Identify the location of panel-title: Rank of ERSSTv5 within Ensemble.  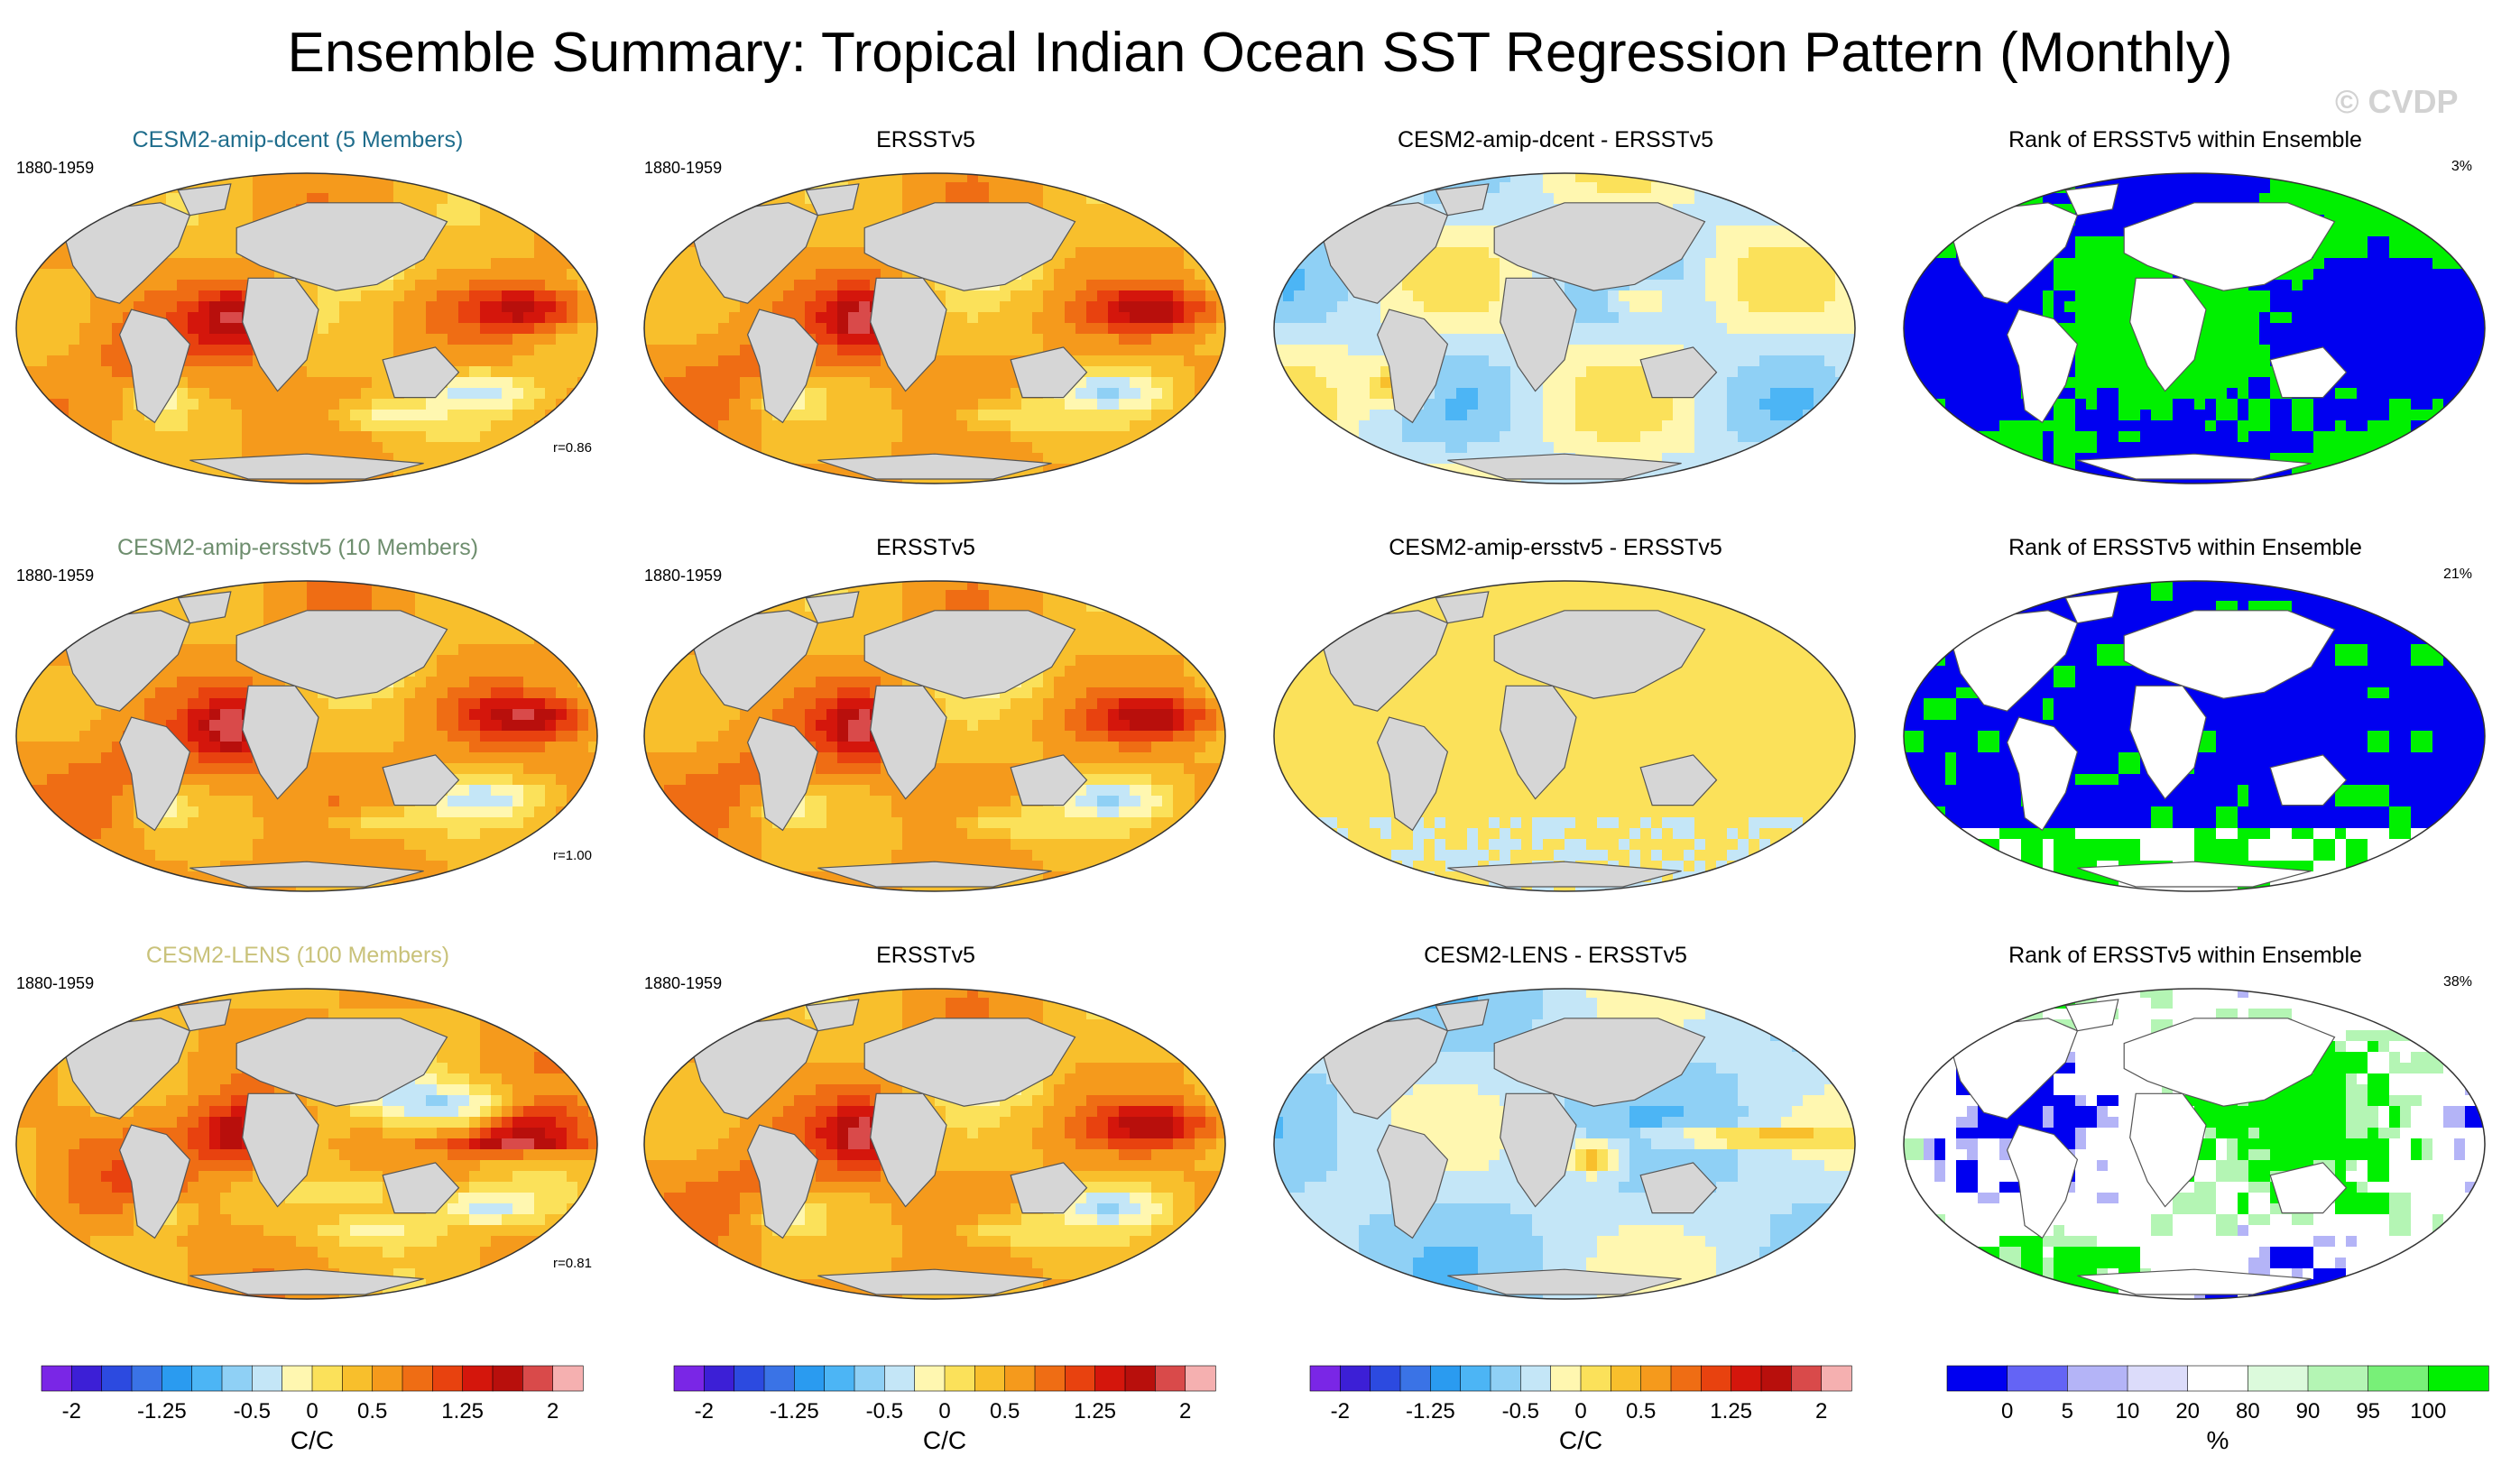
(2185, 139).